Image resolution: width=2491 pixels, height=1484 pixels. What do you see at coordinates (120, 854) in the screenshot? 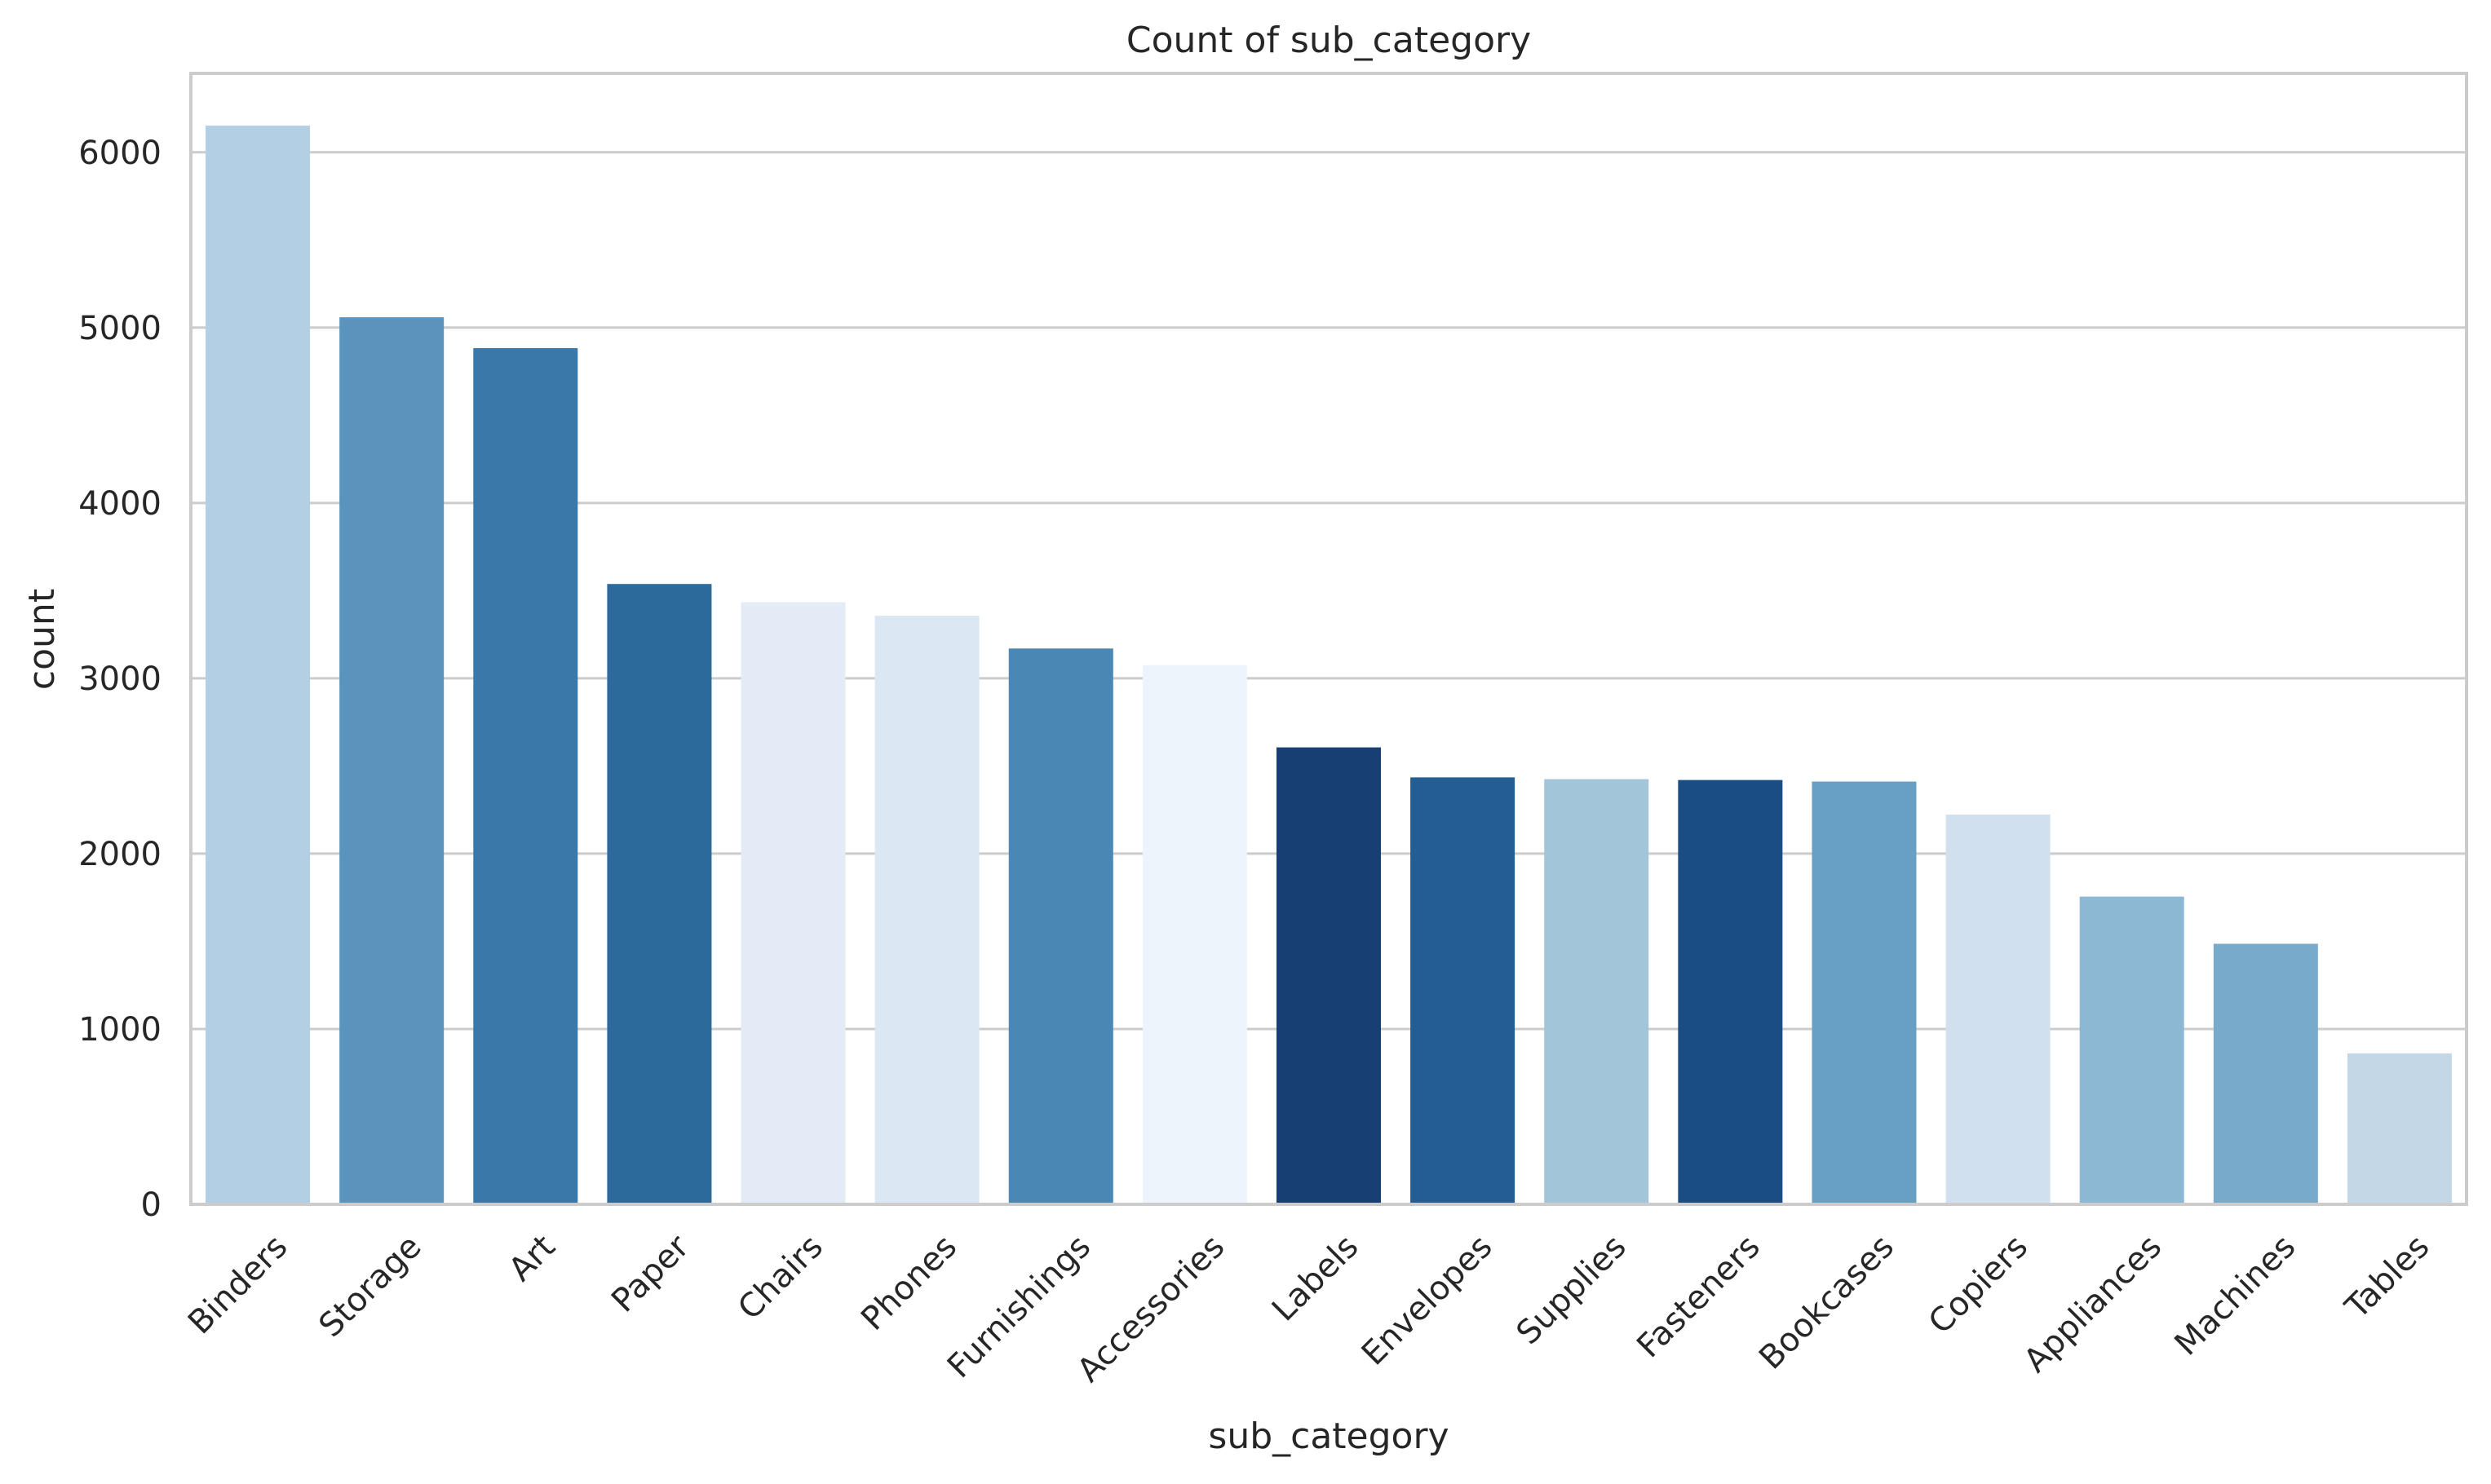
I see `y-tick-label: 2000` at bounding box center [120, 854].